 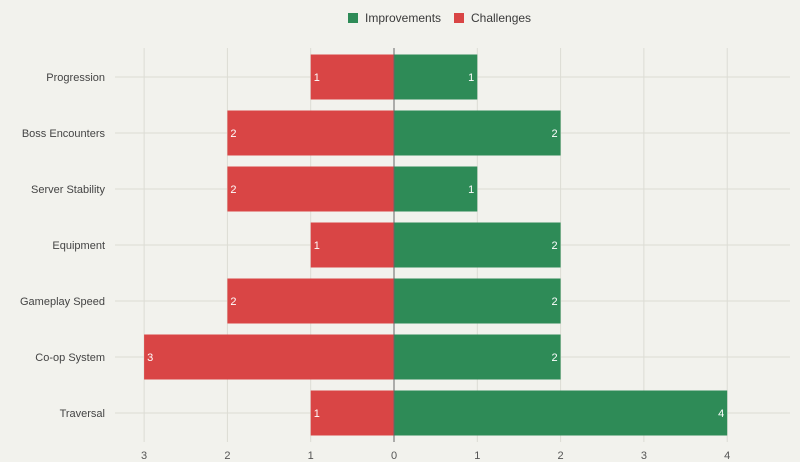 I want to click on bar-improvements-co-op-system, so click(x=477, y=357).